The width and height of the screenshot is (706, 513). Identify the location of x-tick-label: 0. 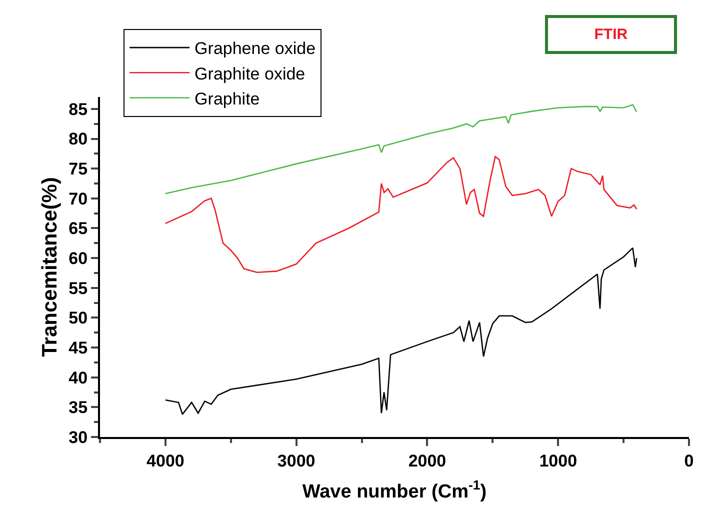
(689, 460).